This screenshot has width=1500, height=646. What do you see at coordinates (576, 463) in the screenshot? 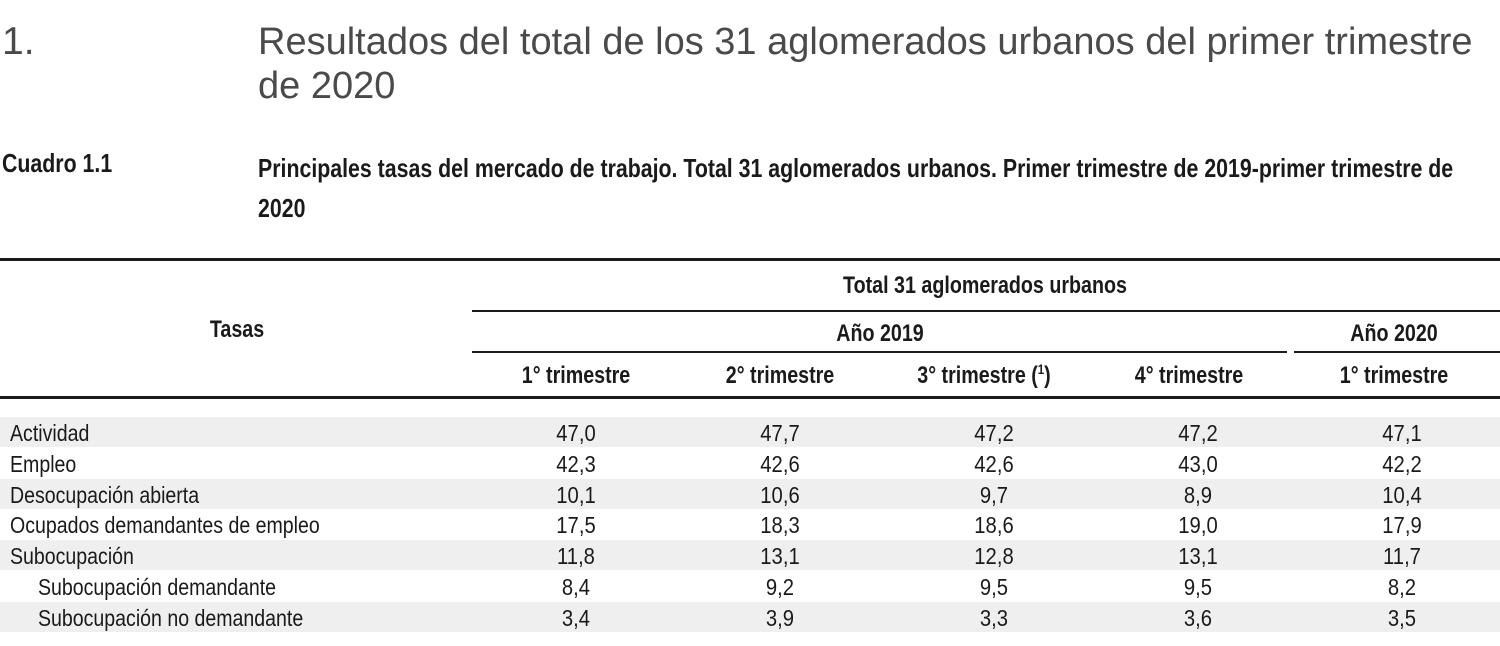
I see `table-cell: 42,3` at bounding box center [576, 463].